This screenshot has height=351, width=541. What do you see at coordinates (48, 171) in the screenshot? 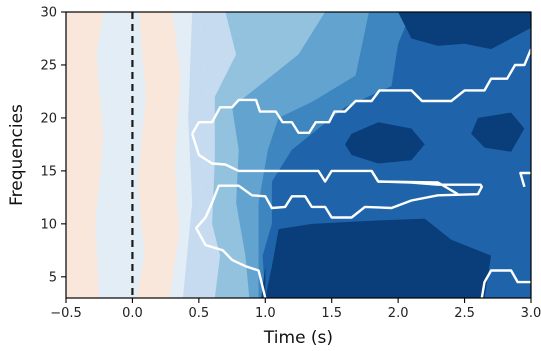
I see `y-tick-label: 15` at bounding box center [48, 171].